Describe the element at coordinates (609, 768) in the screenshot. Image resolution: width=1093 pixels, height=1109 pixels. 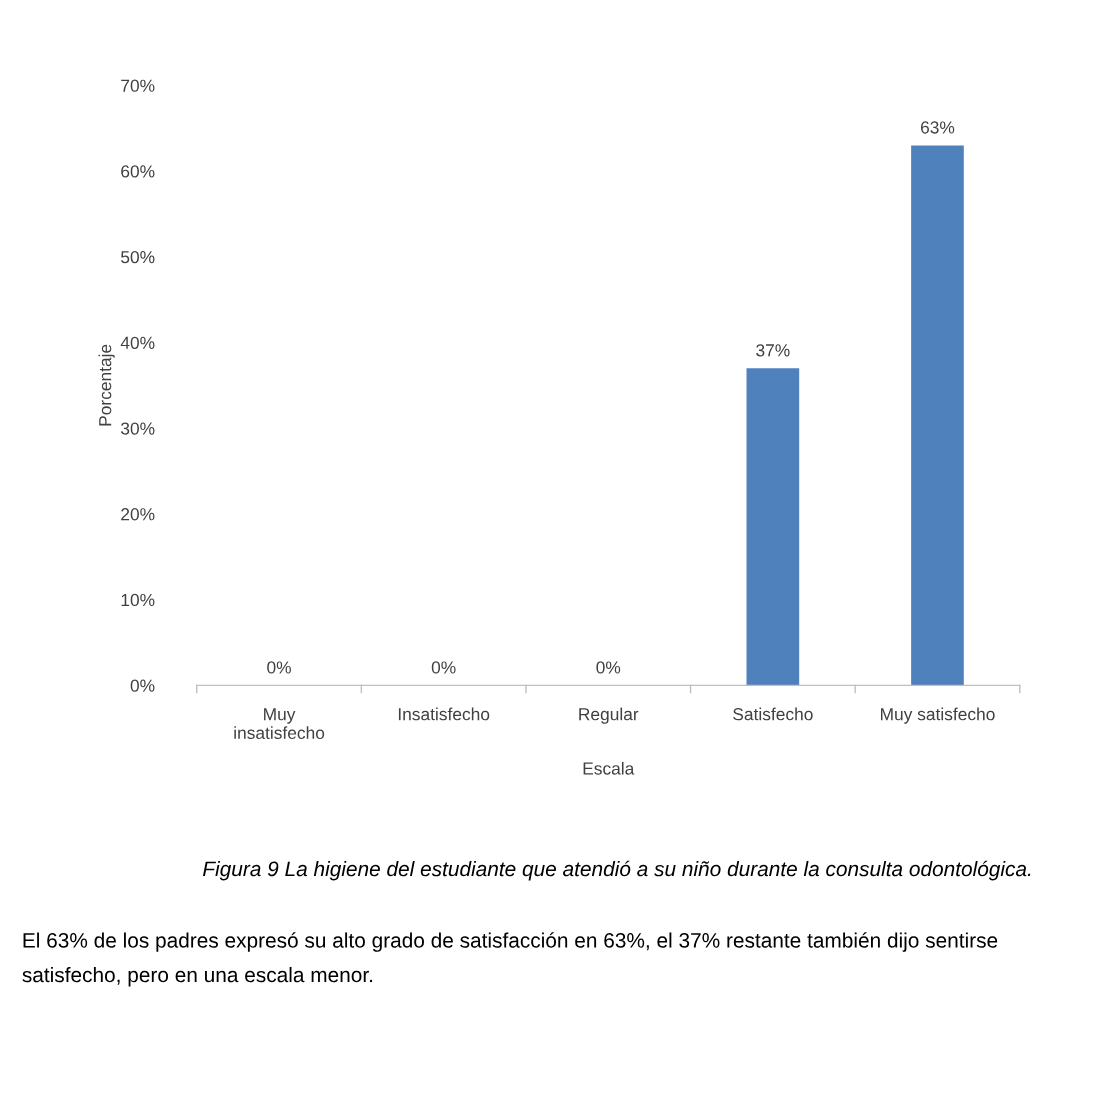
I see `x-axis-title: Escala` at that location.